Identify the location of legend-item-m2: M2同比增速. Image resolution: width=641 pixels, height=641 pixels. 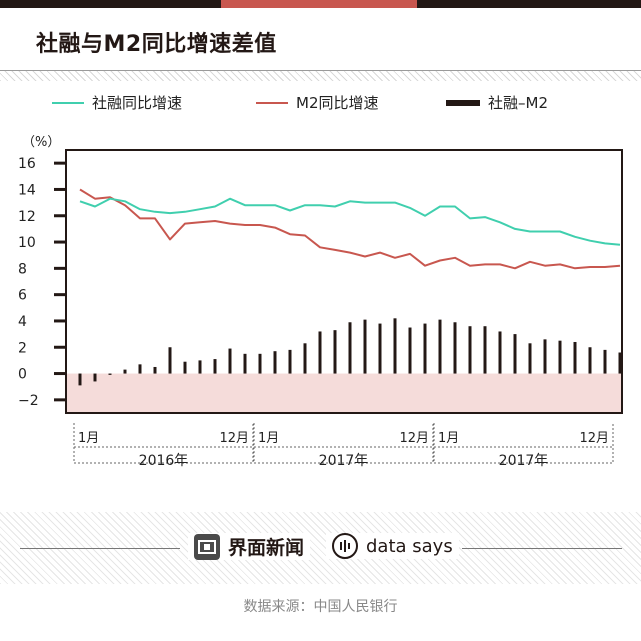
(317, 102).